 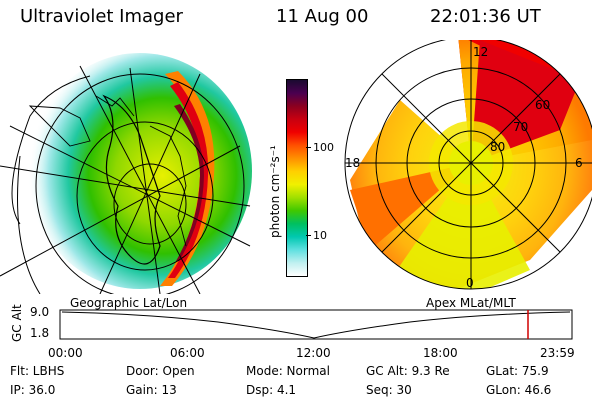 What do you see at coordinates (470, 283) in the screenshot?
I see `mlt-label-midnight: 0` at bounding box center [470, 283].